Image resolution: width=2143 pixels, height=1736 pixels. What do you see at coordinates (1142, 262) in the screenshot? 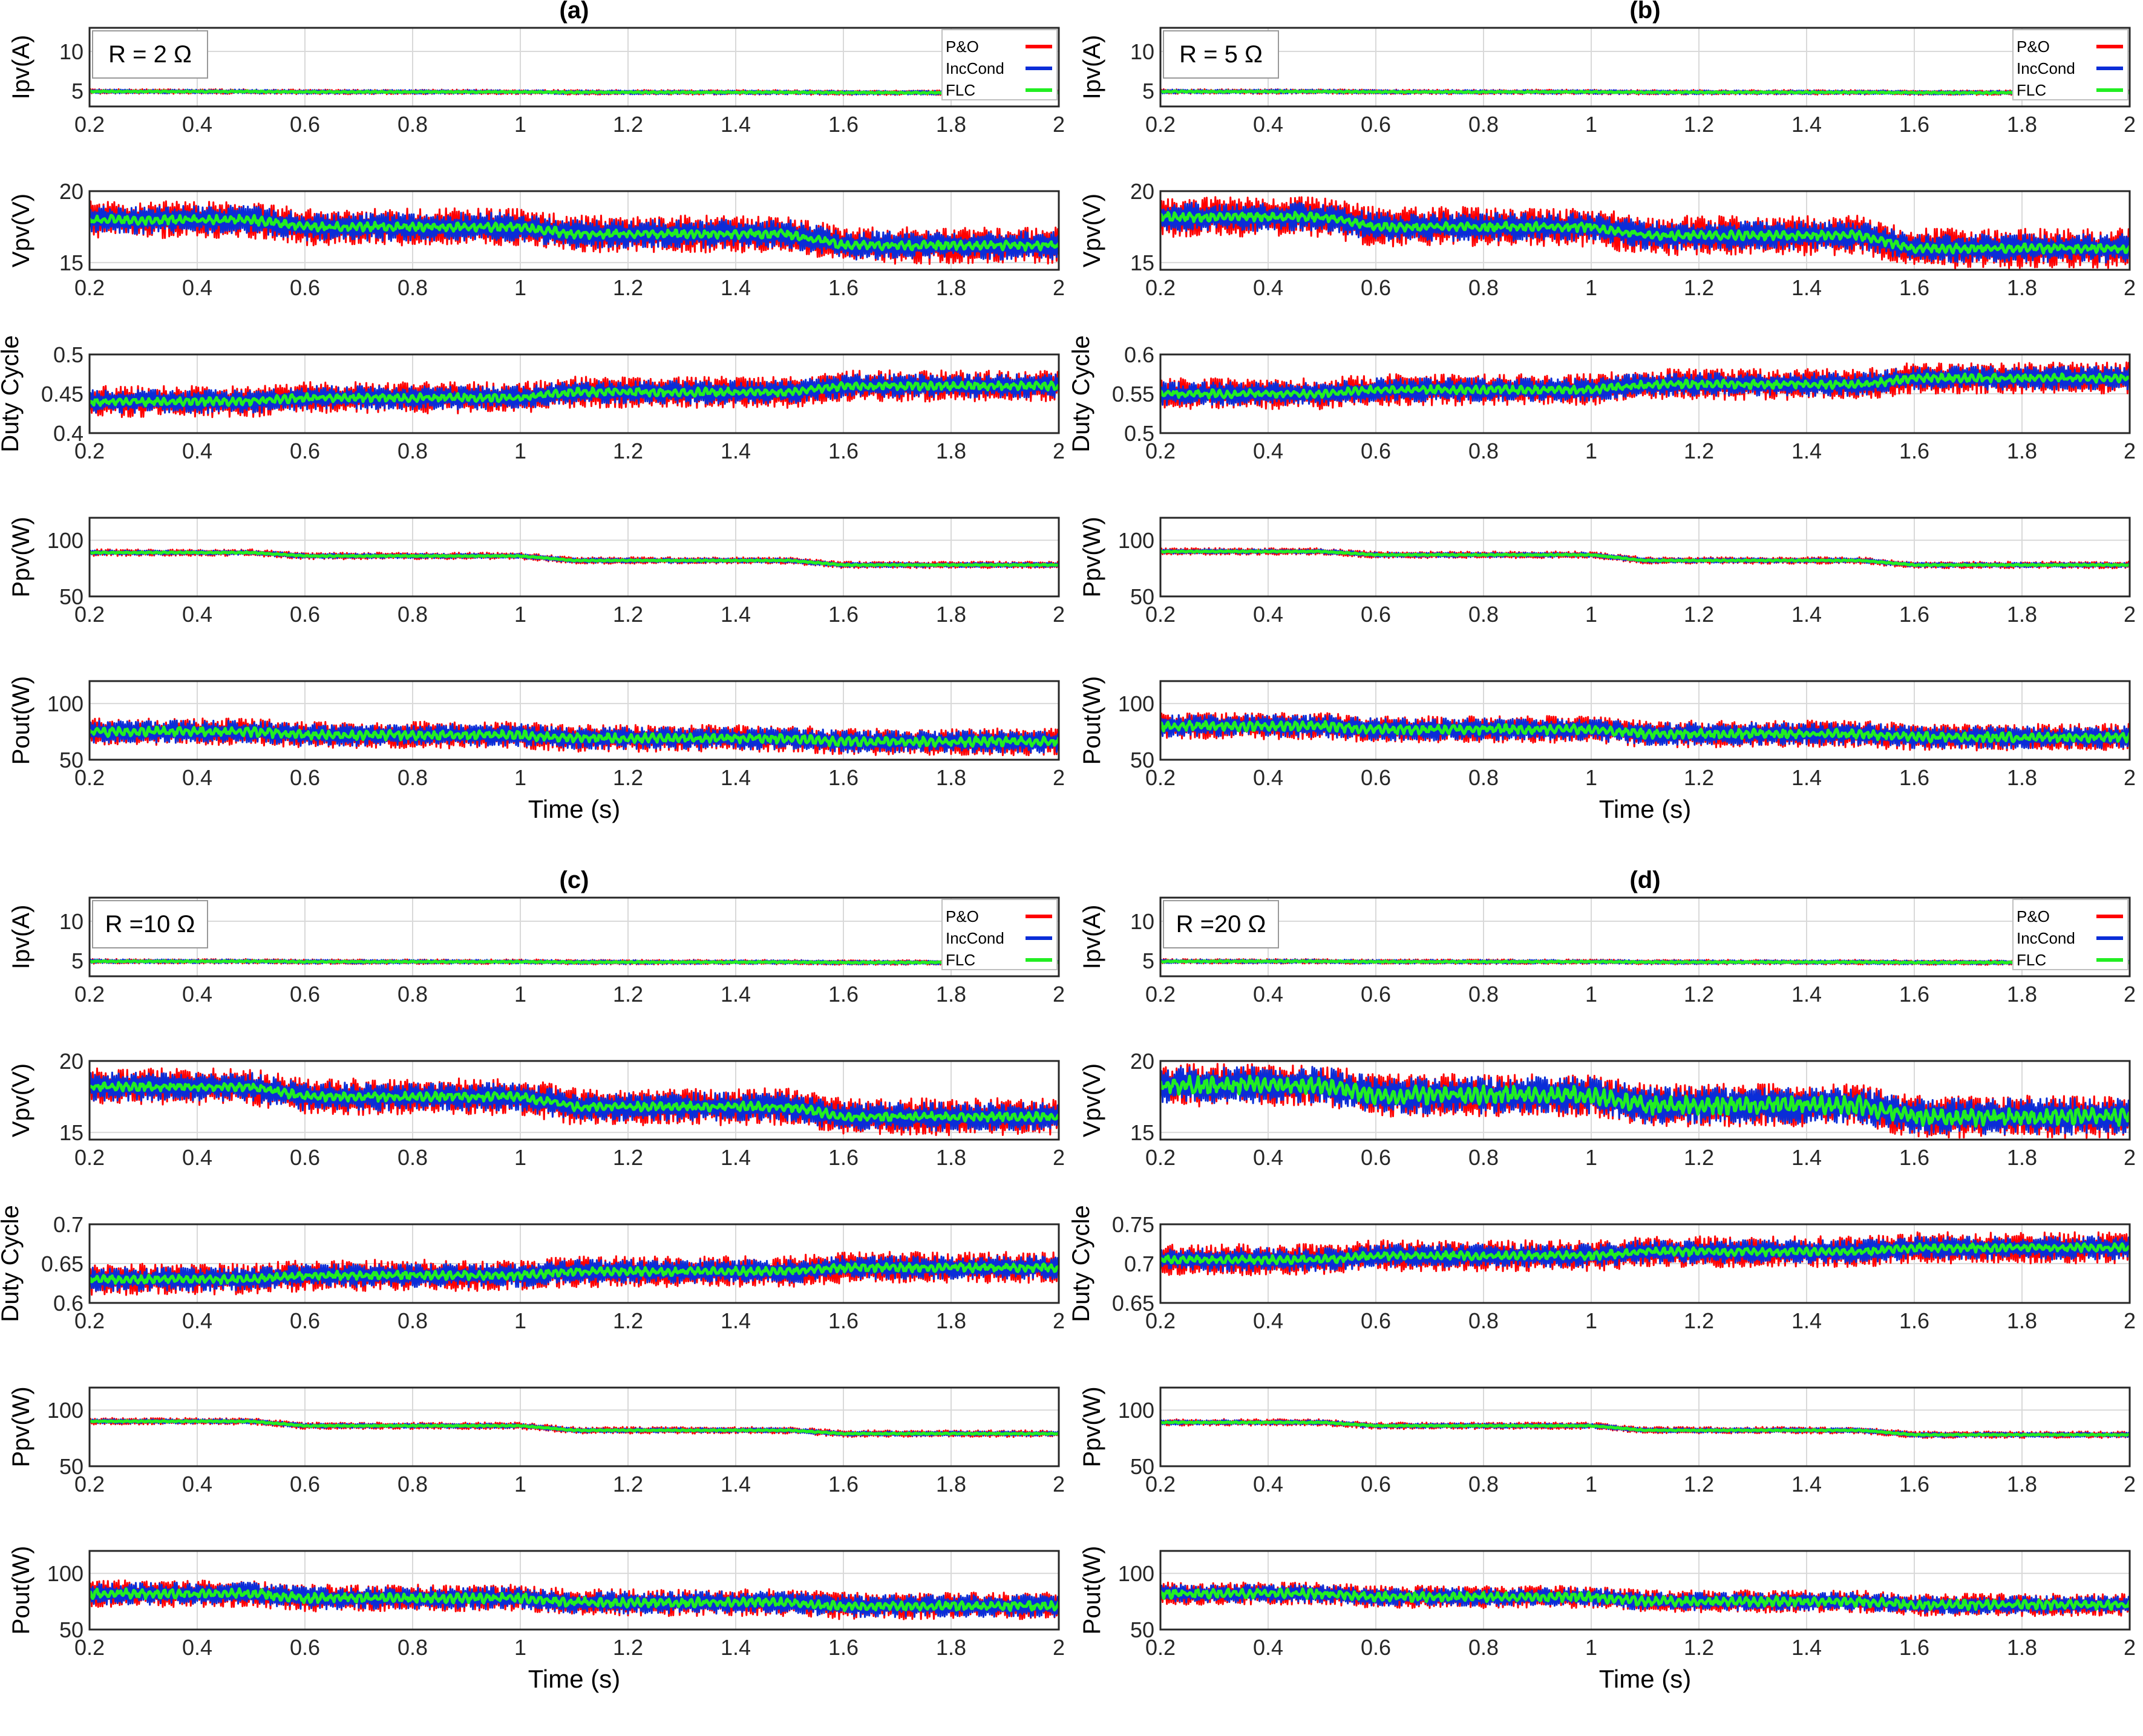
I see `y-tick-label: 15` at bounding box center [1142, 262].